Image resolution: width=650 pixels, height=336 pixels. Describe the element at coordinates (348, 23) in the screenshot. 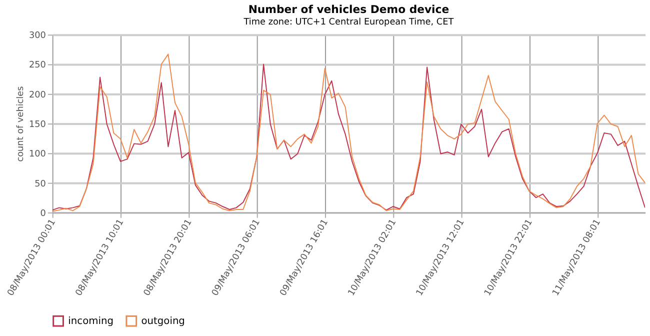

I see `chart-subtitle: Time zone: UTC+1 Central European Time, CET` at that location.